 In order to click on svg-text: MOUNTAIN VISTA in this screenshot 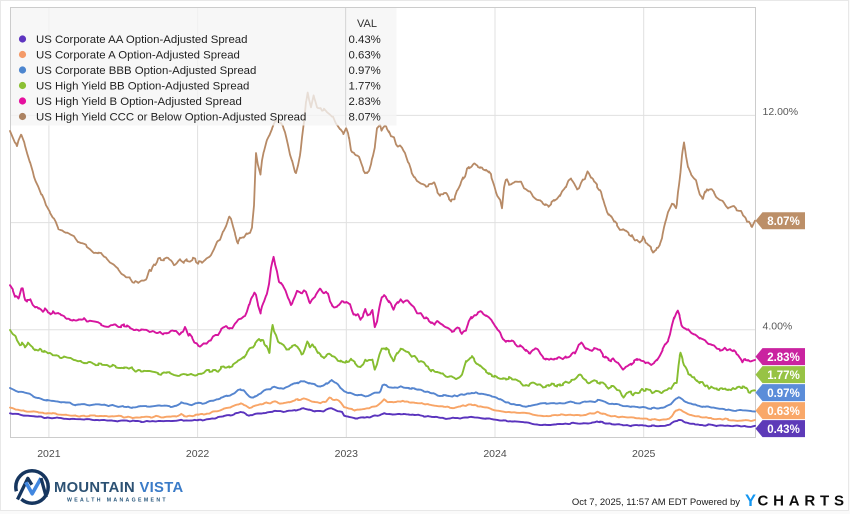, I will do `click(118, 488)`.